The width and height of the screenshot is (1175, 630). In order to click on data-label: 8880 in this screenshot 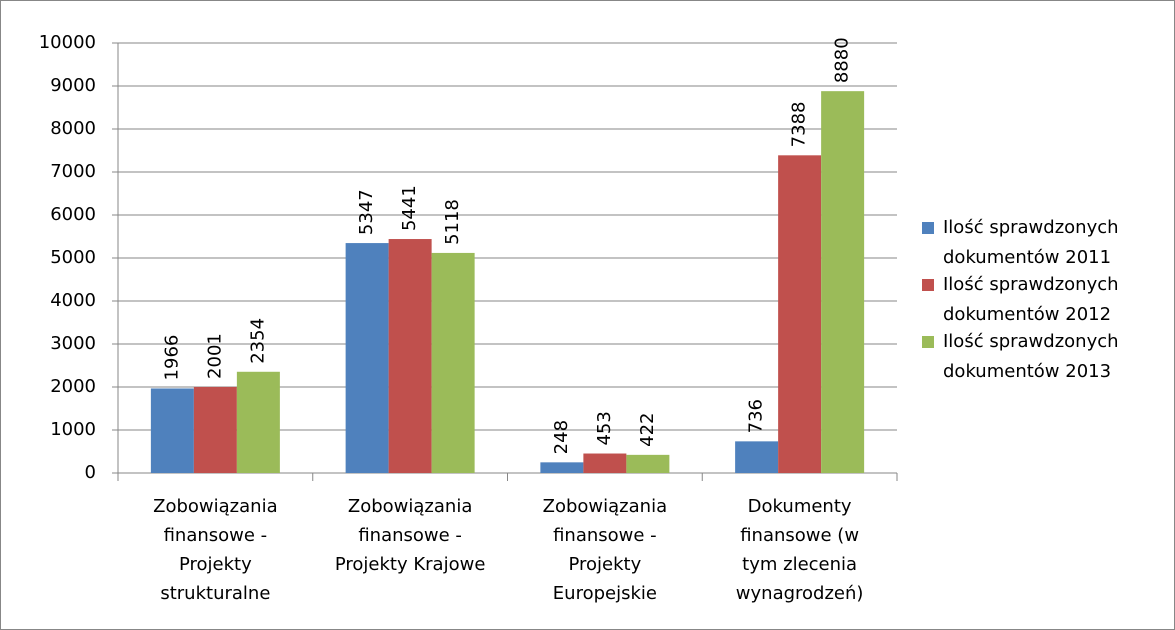, I will do `click(842, 60)`.